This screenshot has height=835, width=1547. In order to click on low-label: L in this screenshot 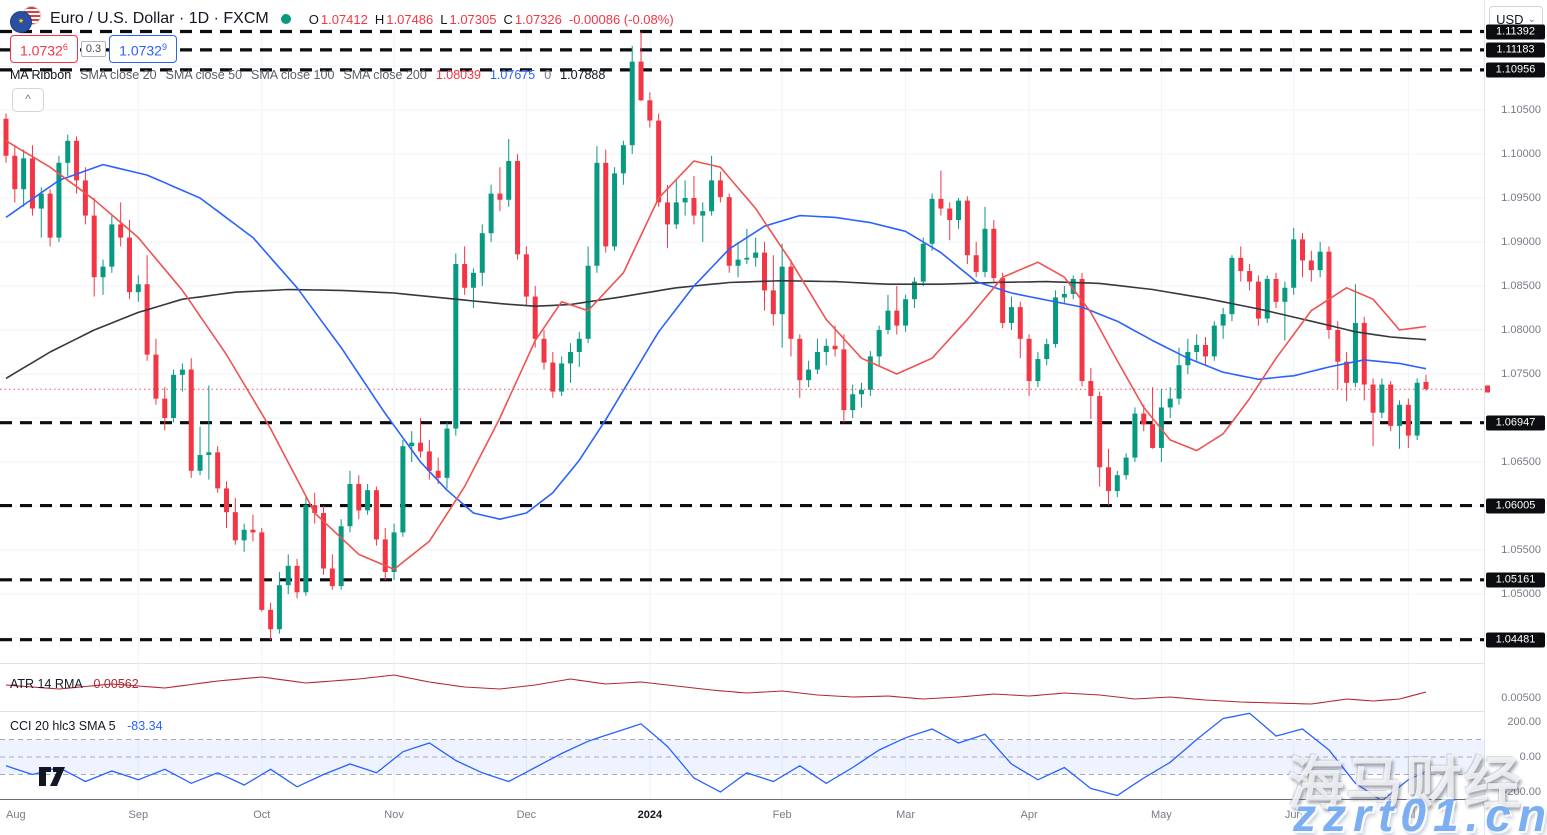, I will do `click(444, 19)`.